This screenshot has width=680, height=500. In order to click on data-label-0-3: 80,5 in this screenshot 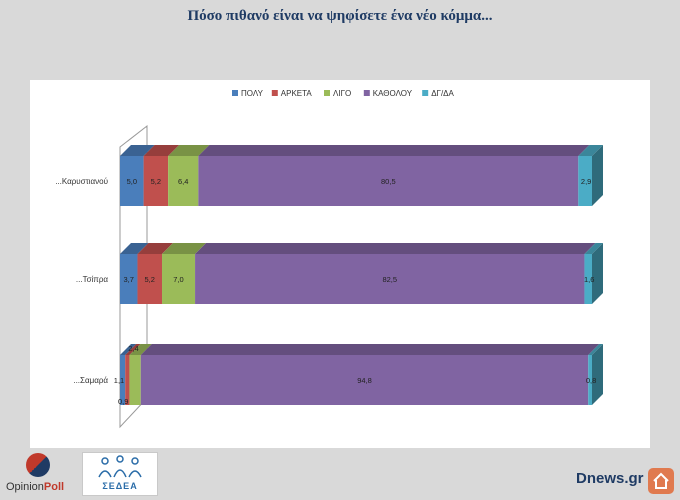, I will do `click(388, 181)`.